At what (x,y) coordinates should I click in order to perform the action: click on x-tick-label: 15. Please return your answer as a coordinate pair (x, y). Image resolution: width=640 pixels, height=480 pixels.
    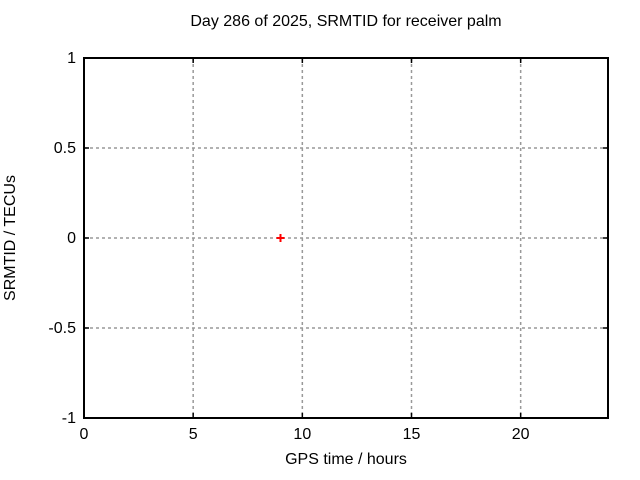
    Looking at the image, I should click on (412, 434).